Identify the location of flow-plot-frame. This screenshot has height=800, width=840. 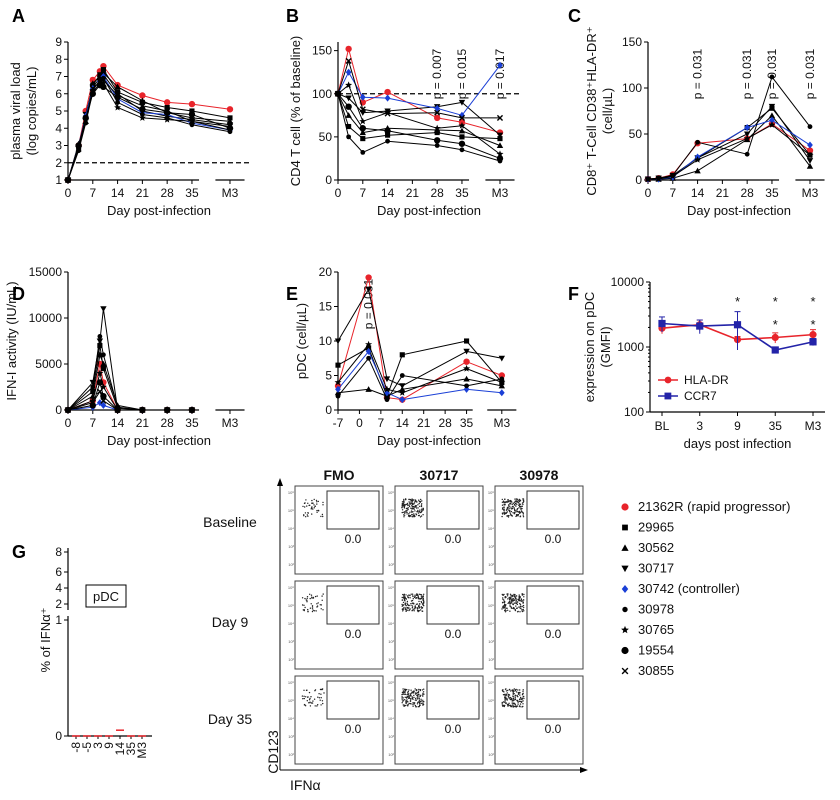
(439, 625).